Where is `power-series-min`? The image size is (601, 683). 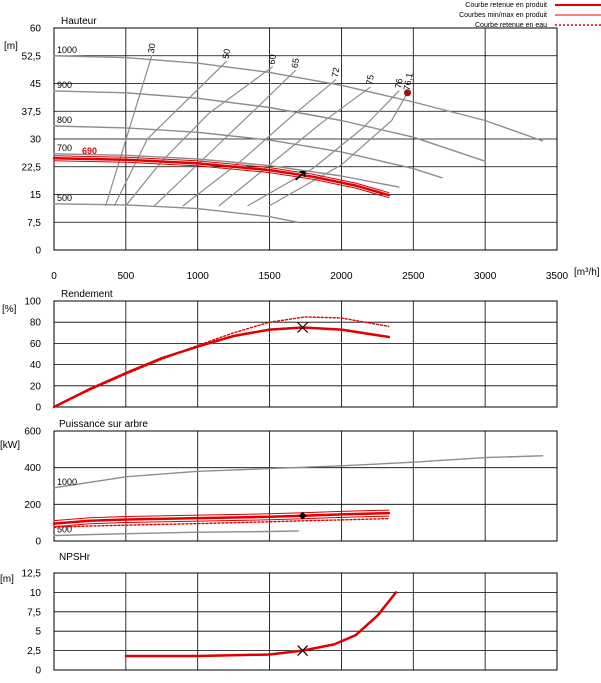
power-series-min is located at coordinates (221, 521).